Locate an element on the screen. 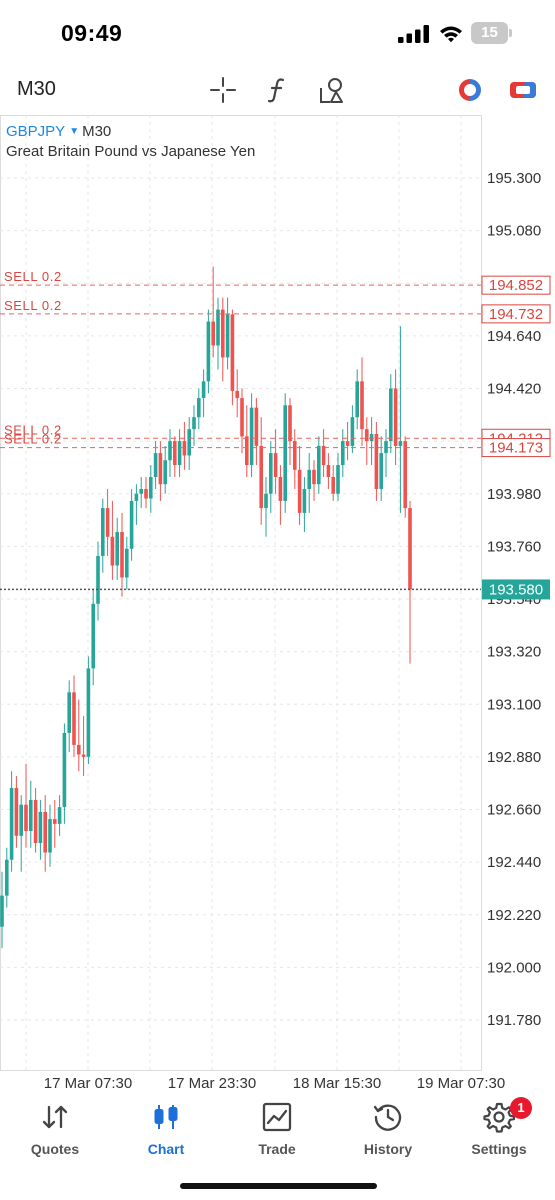 The height and width of the screenshot is (1200, 555). chart-symbol-header: GBPJPY ▼ M30 is located at coordinates (58, 131).